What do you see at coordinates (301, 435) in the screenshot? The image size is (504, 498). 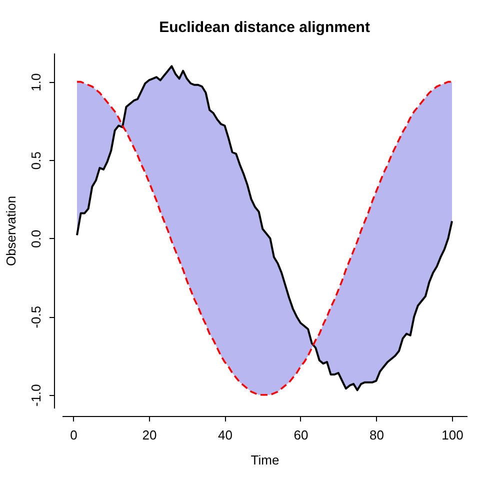 I see `x-tick-label: 60` at bounding box center [301, 435].